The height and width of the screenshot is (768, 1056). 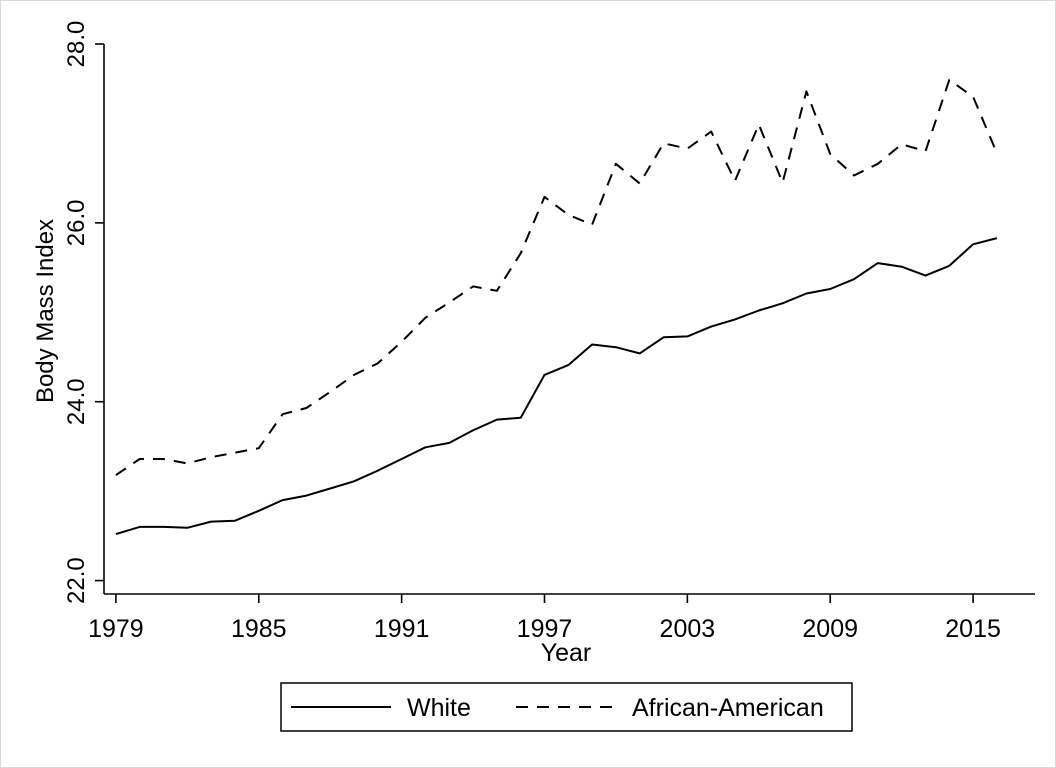 I want to click on x-tick-label: 1979, so click(x=116, y=629).